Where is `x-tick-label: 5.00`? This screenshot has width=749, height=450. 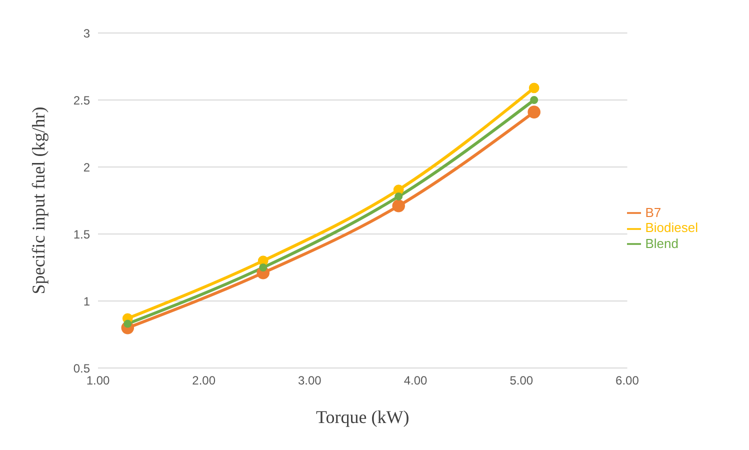 x-tick-label: 5.00 is located at coordinates (522, 381).